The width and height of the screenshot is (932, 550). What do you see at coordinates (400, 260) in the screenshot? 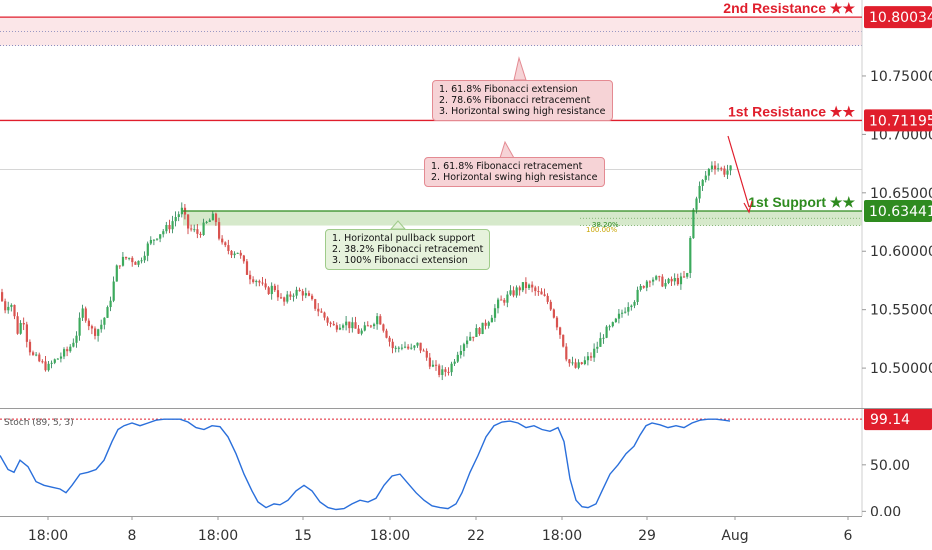
I see `note-line: 3. 100% Fibonacci extension` at bounding box center [400, 260].